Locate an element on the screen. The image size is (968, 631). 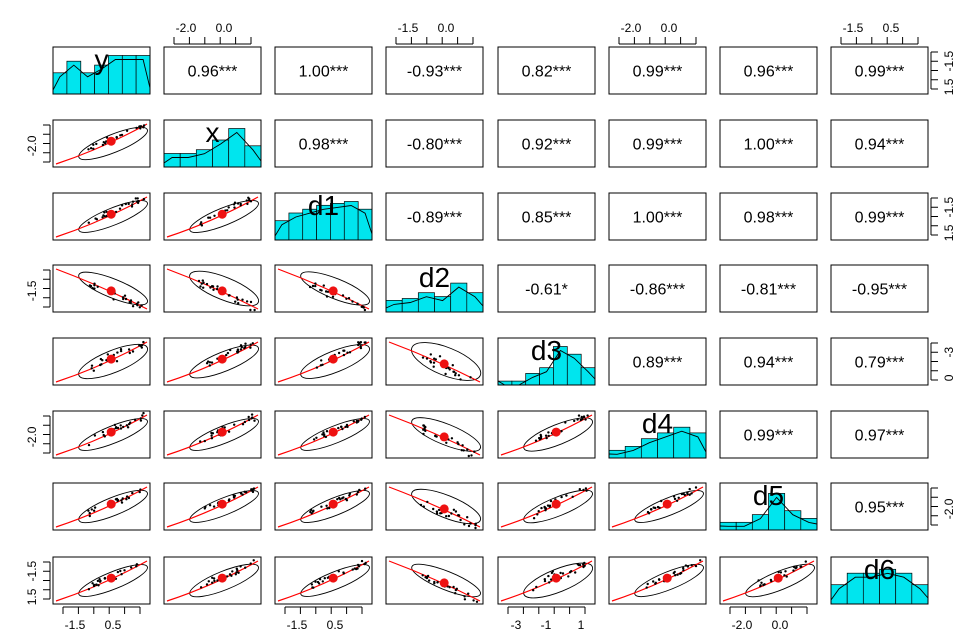
panel-d1-x is located at coordinates (212, 216).